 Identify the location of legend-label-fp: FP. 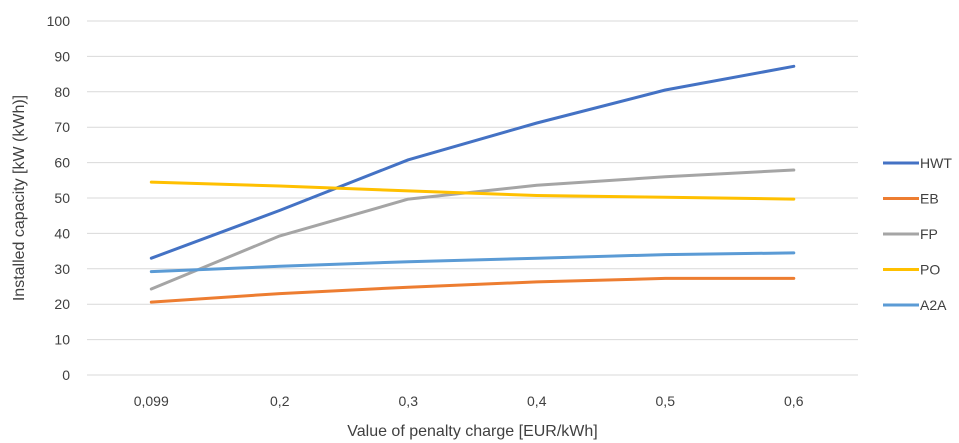
(929, 234).